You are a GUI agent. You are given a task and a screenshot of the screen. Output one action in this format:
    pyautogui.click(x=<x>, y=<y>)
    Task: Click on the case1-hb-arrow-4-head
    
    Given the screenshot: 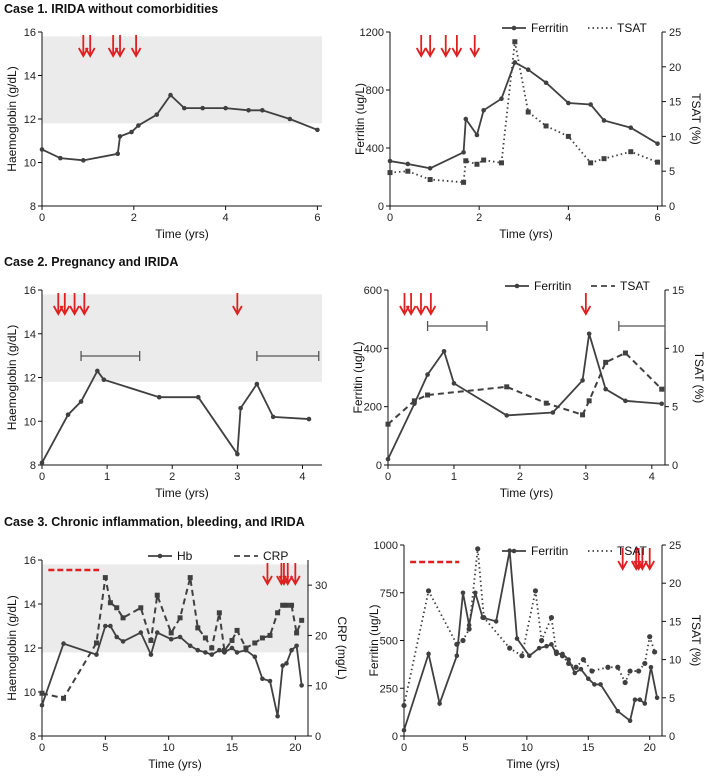 What is the action you would take?
    pyautogui.click(x=136, y=52)
    